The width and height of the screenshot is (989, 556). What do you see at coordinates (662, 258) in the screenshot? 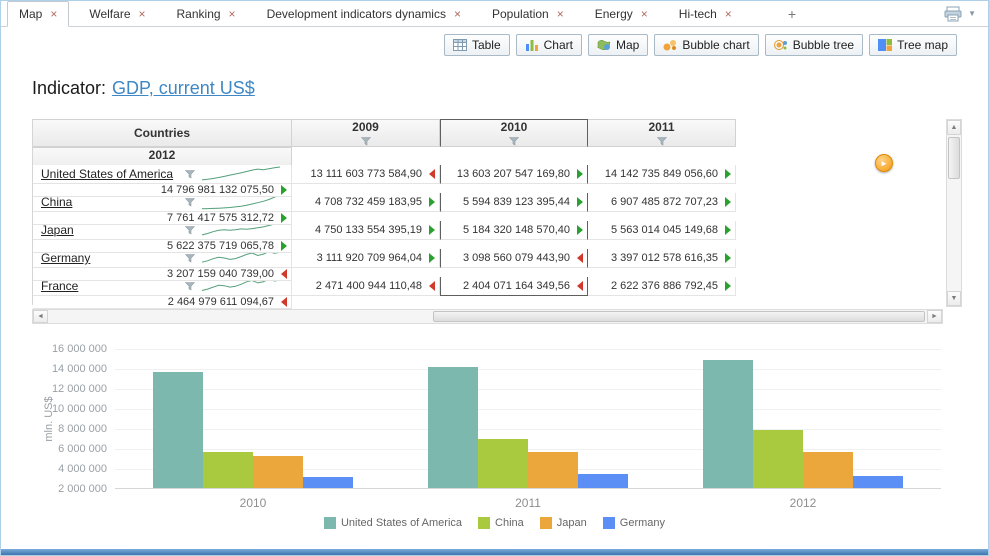
I see `value-cell: 3 397 012 578 616,35` at bounding box center [662, 258].